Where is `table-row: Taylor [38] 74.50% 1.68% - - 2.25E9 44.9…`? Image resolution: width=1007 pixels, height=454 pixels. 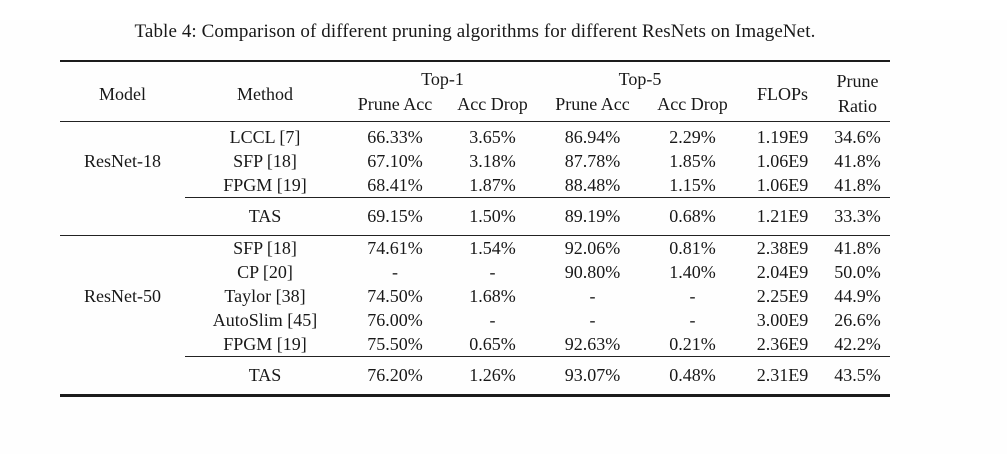 table-row: Taylor [38] 74.50% 1.68% - - 2.25E9 44.9… is located at coordinates (475, 296).